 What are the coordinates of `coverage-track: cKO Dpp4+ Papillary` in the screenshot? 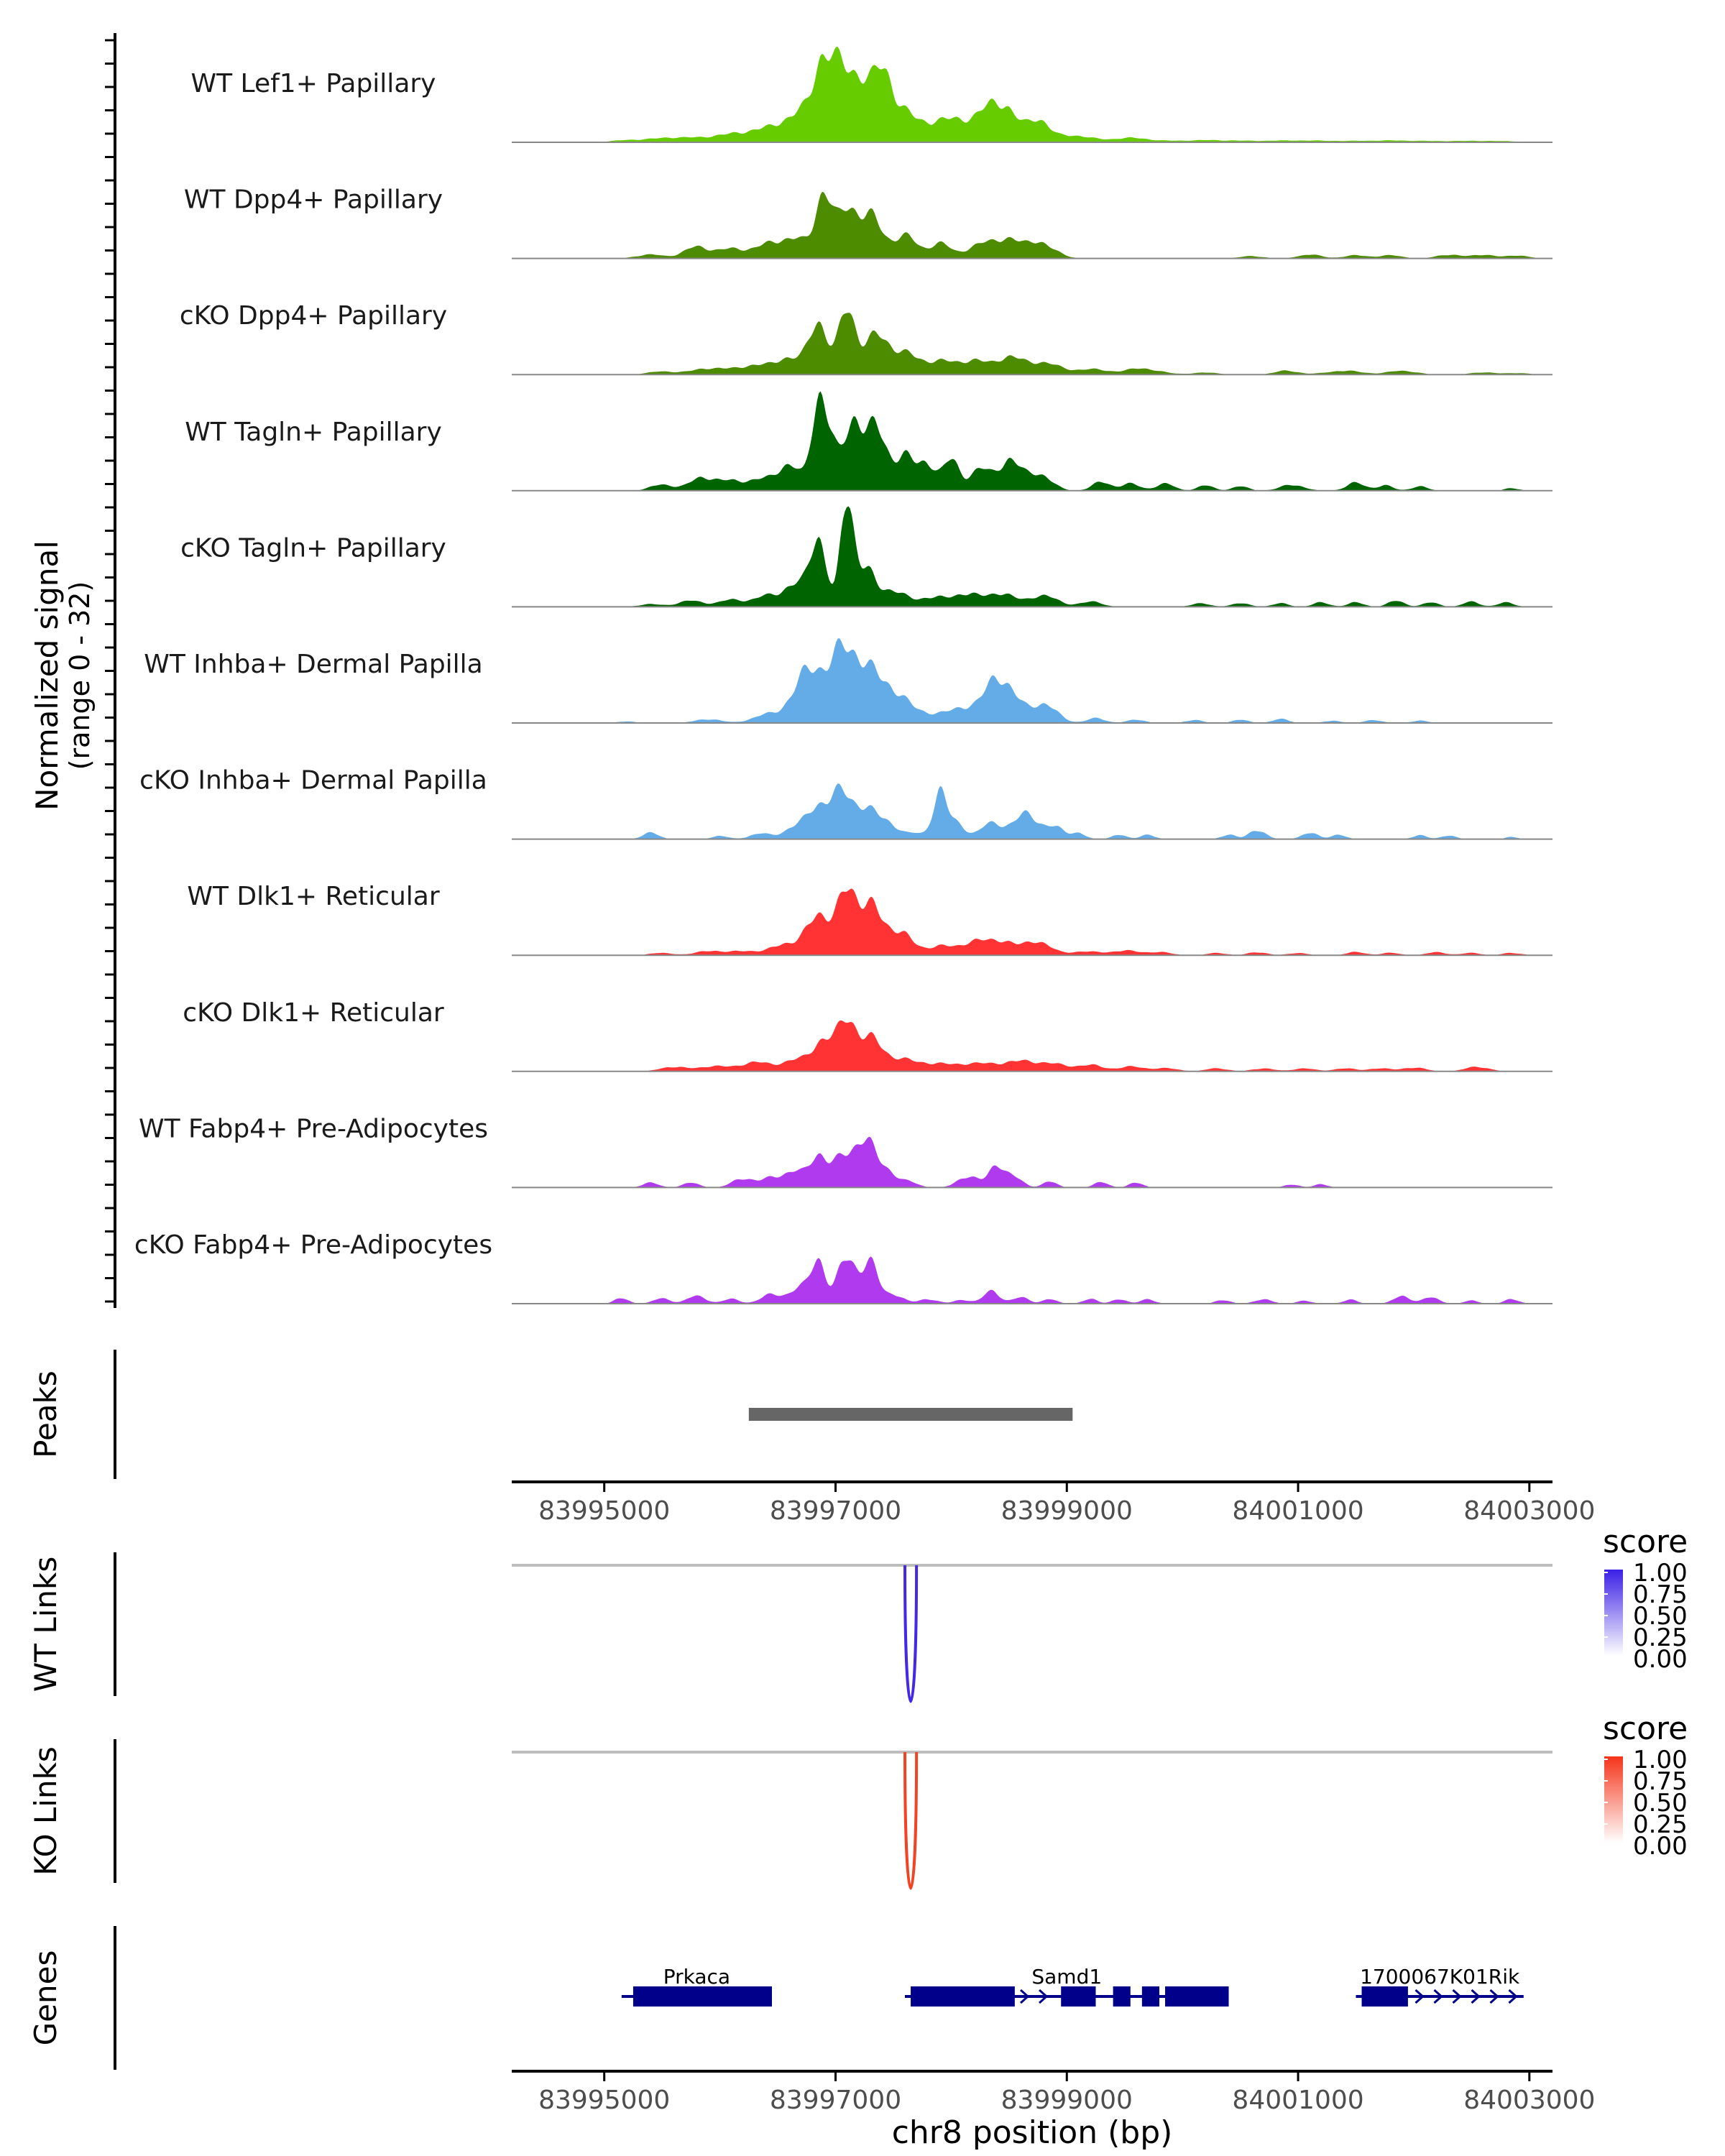 It's located at (866, 338).